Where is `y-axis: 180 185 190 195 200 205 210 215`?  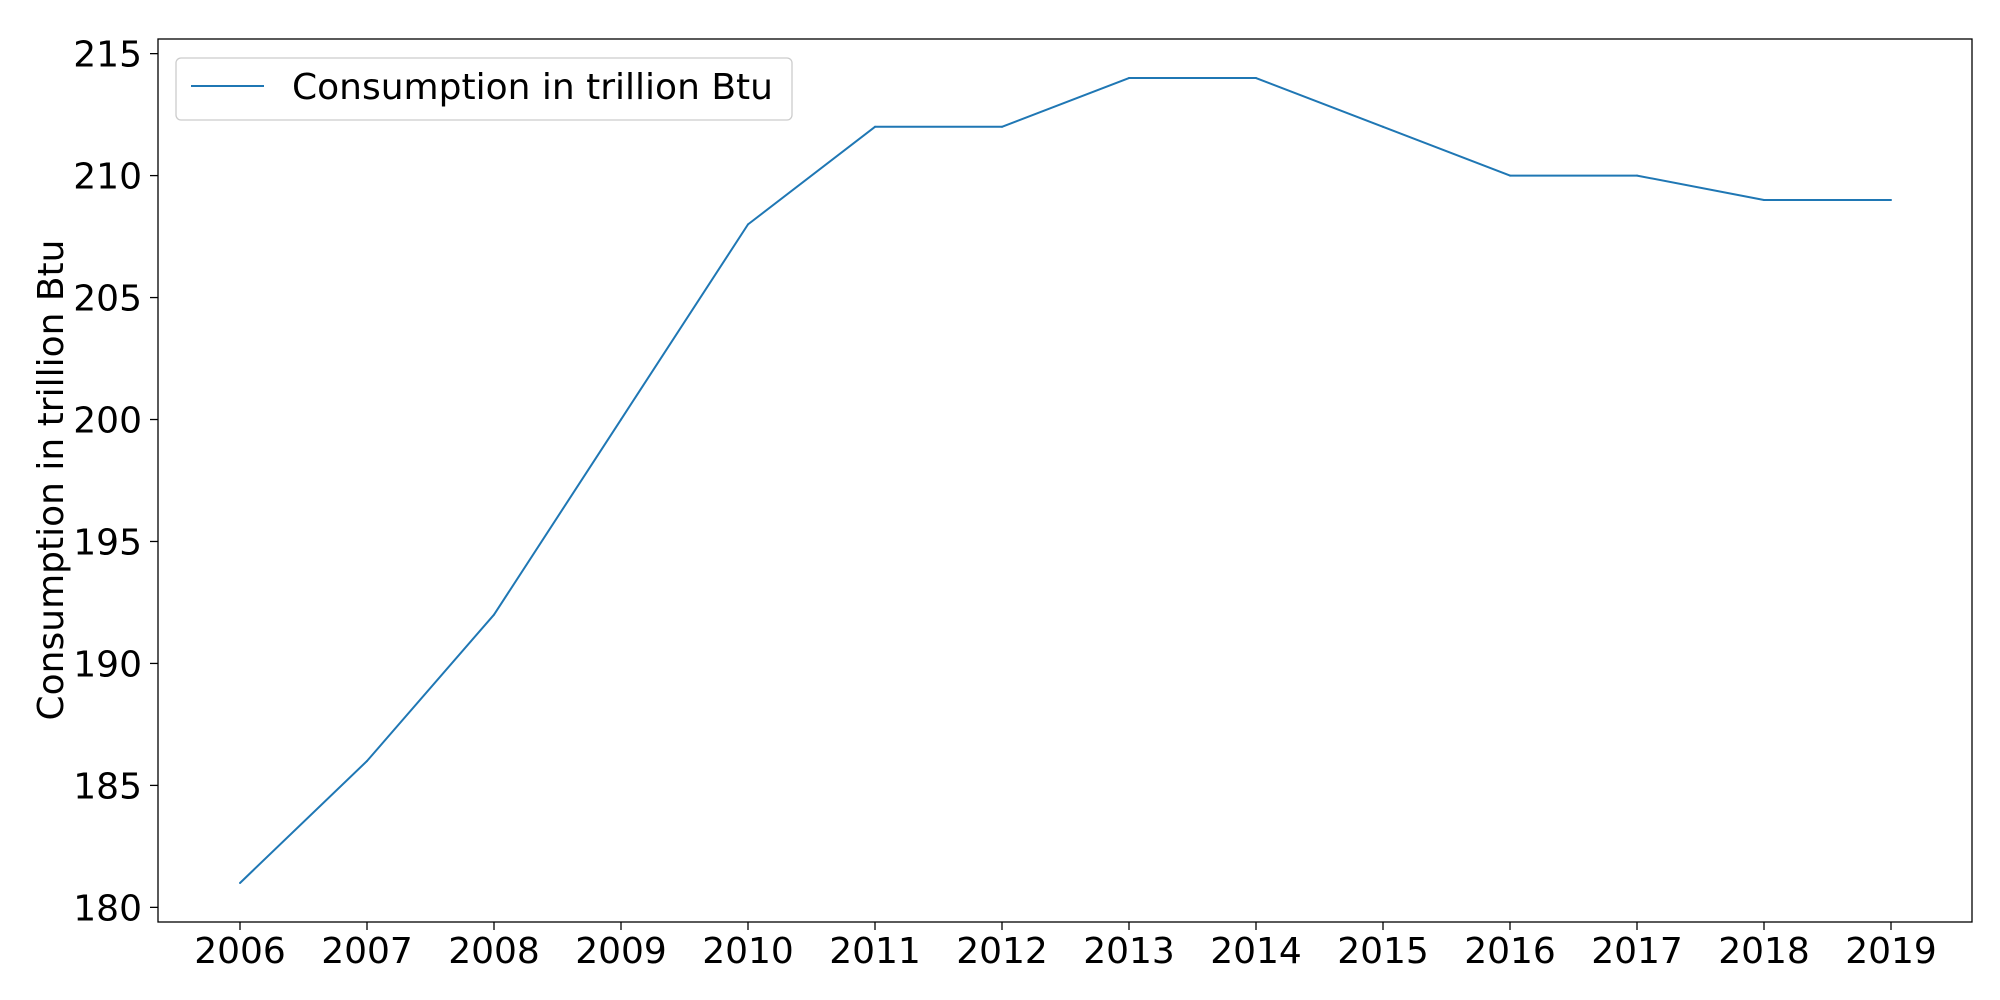 y-axis: 180 185 190 195 200 205 210 215 is located at coordinates (115, 482).